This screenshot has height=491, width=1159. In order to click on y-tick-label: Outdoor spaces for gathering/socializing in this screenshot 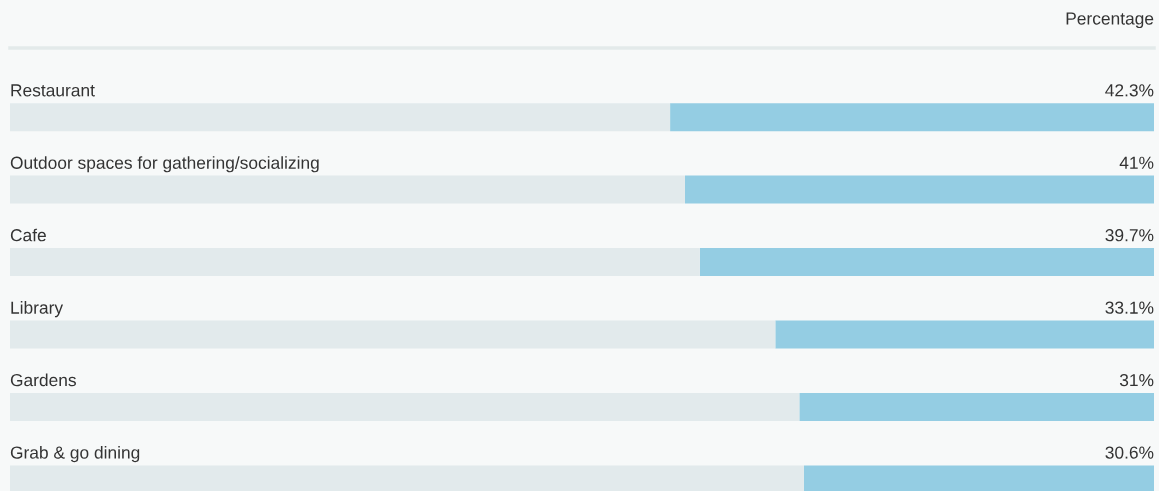, I will do `click(164, 164)`.